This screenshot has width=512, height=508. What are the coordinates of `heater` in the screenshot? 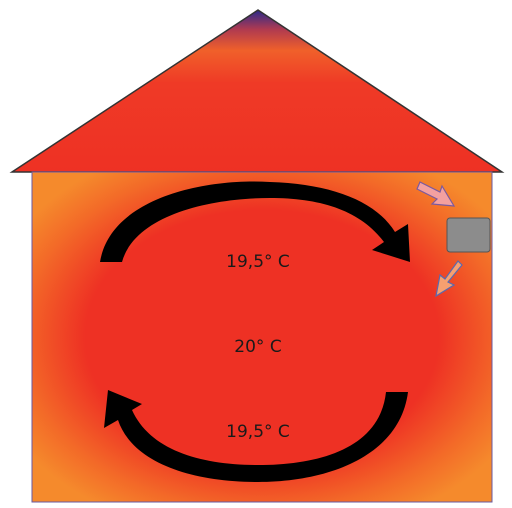 It's located at (468, 235).